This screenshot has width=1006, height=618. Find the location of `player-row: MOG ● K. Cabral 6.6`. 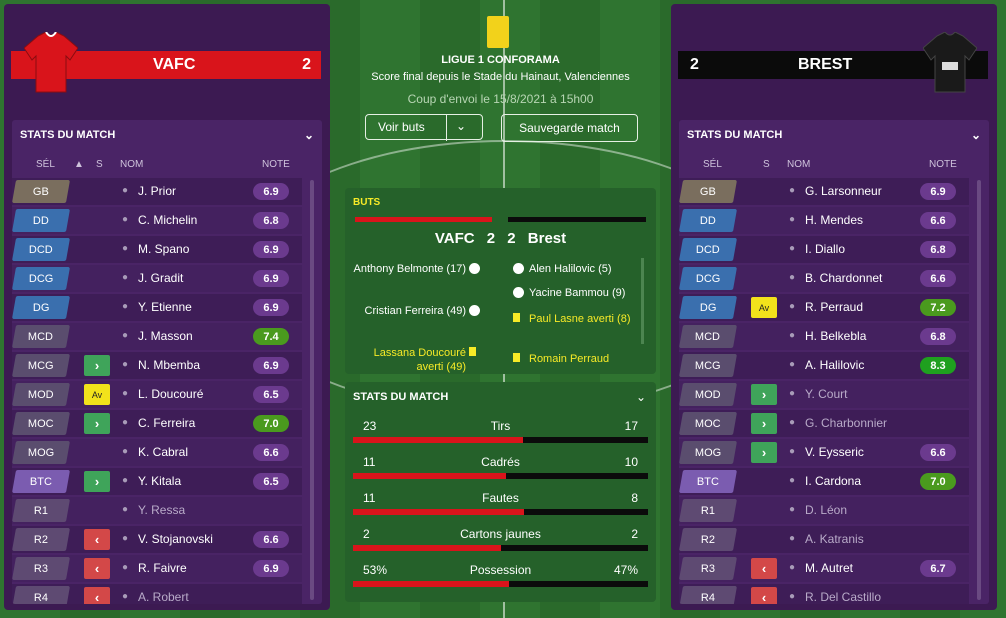

player-row: MOG ● K. Cabral 6.6 is located at coordinates (157, 452).